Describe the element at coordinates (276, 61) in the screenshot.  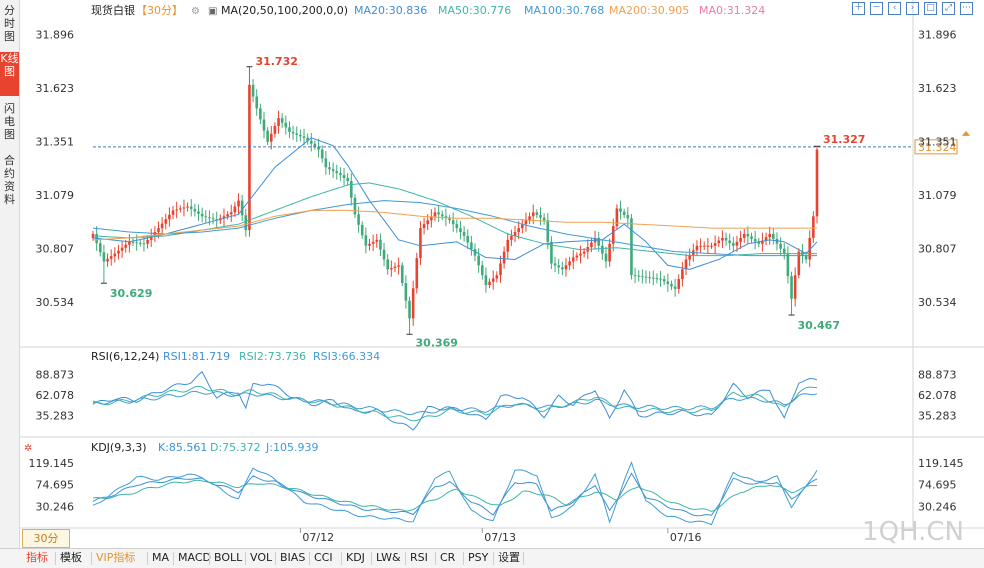
I see `annotation-label: 31.732` at that location.